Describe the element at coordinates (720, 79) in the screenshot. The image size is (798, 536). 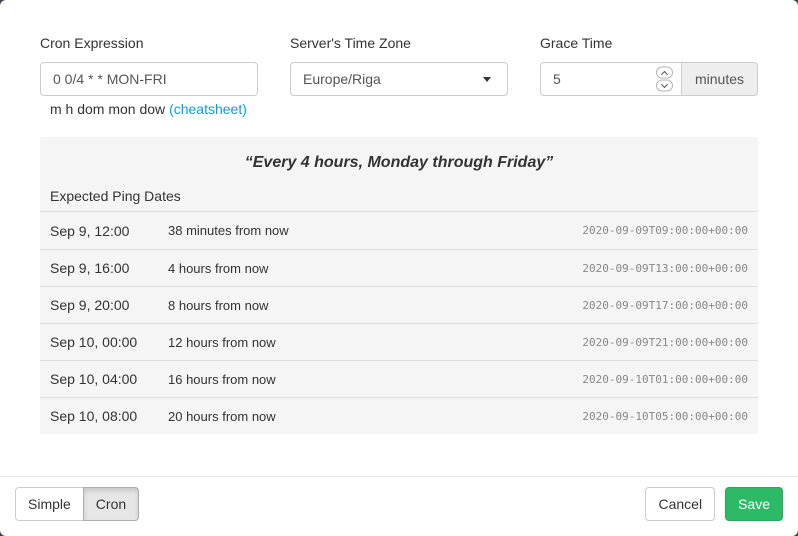
I see `grace-time-unit-addon: minutes` at that location.